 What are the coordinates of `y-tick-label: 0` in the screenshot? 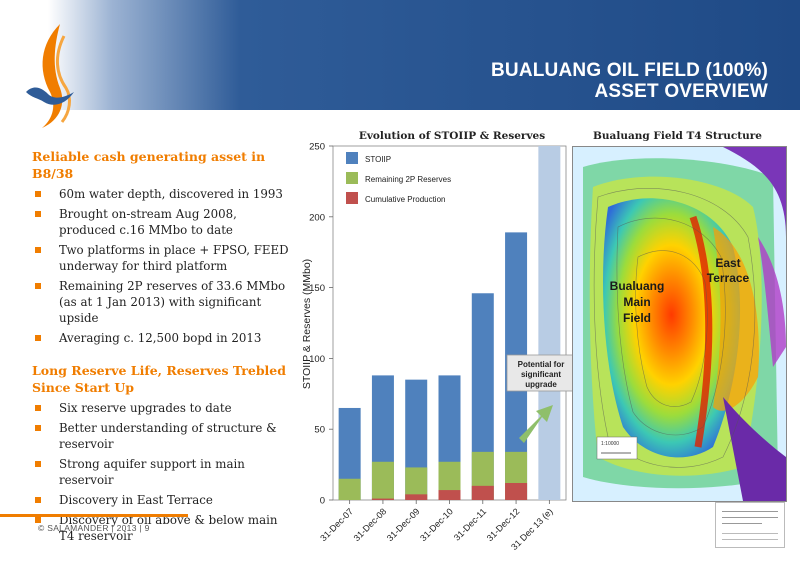 It's located at (322, 501).